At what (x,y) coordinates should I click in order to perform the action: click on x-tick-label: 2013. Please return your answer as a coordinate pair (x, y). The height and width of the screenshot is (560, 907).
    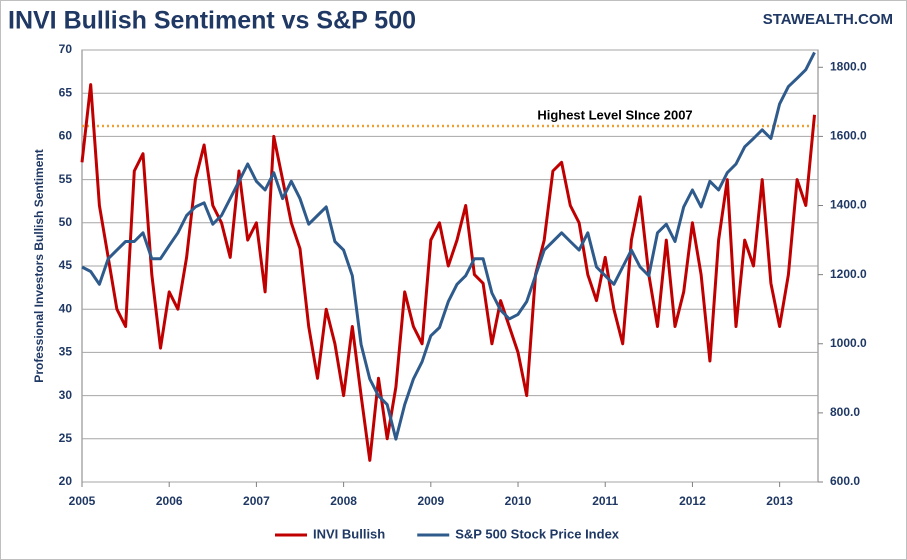
    Looking at the image, I should click on (779, 501).